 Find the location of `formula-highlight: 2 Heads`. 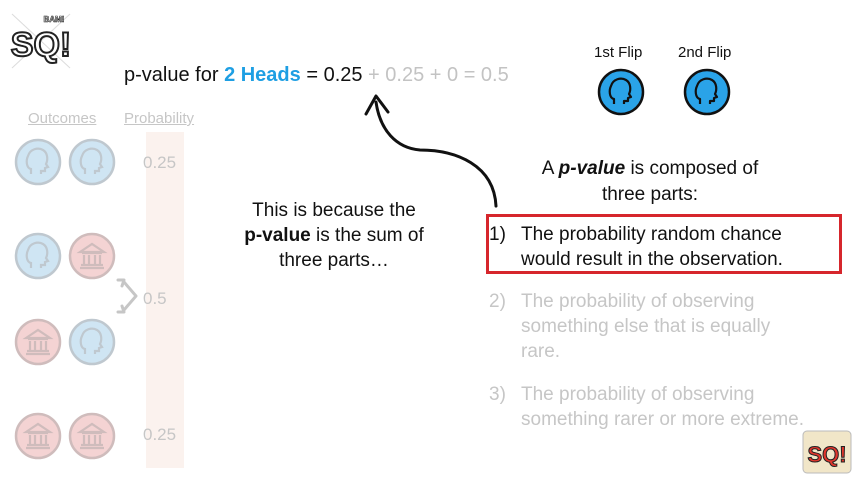

formula-highlight: 2 Heads is located at coordinates (262, 75).